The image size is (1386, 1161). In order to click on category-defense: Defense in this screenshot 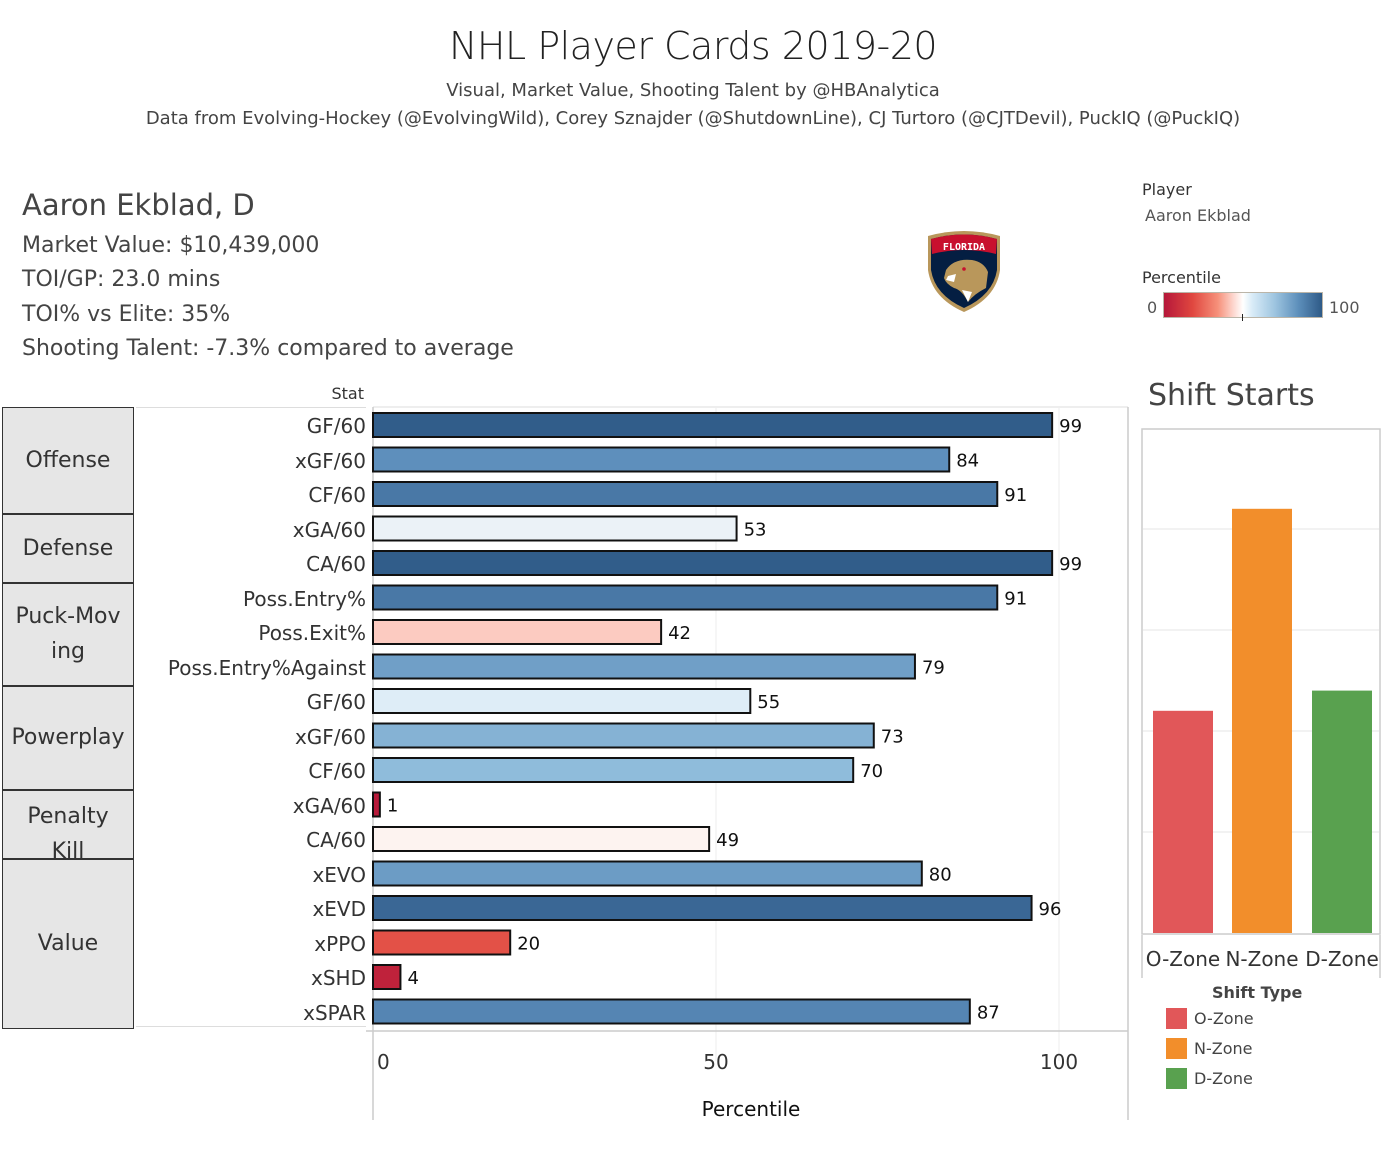, I will do `click(68, 548)`.